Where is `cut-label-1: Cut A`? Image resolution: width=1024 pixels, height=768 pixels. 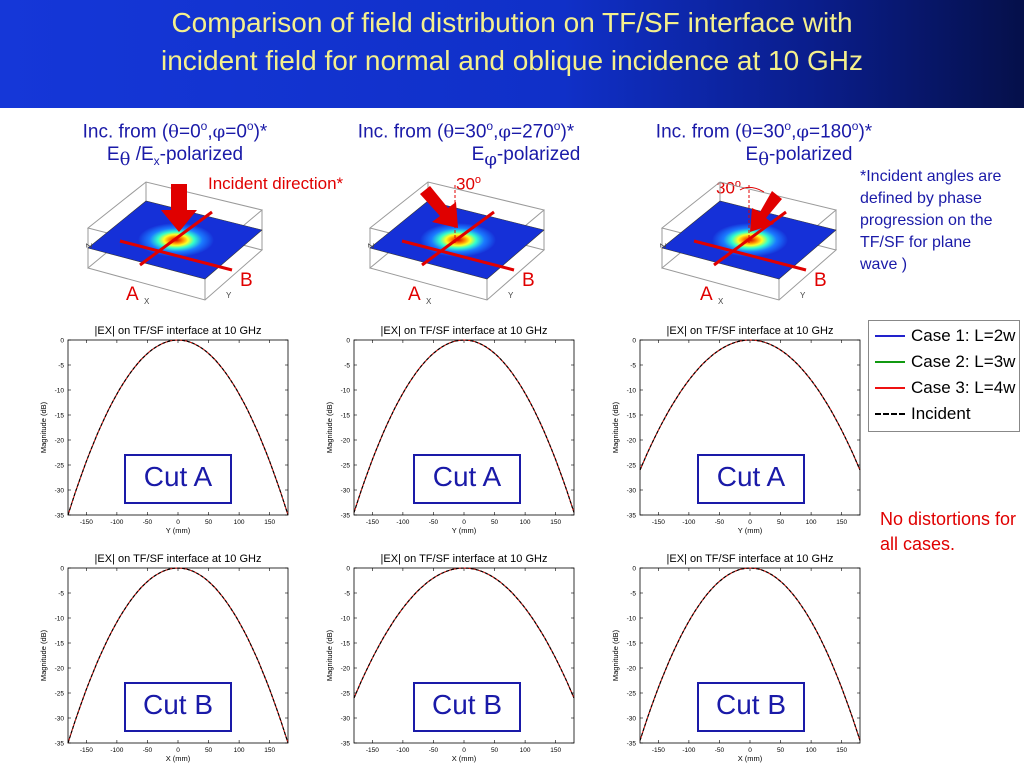
cut-label-1: Cut A is located at coordinates (178, 479).